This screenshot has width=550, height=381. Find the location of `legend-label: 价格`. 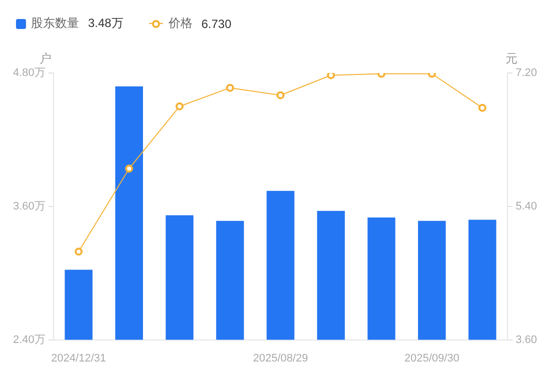

legend-label: 价格 is located at coordinates (180, 23).